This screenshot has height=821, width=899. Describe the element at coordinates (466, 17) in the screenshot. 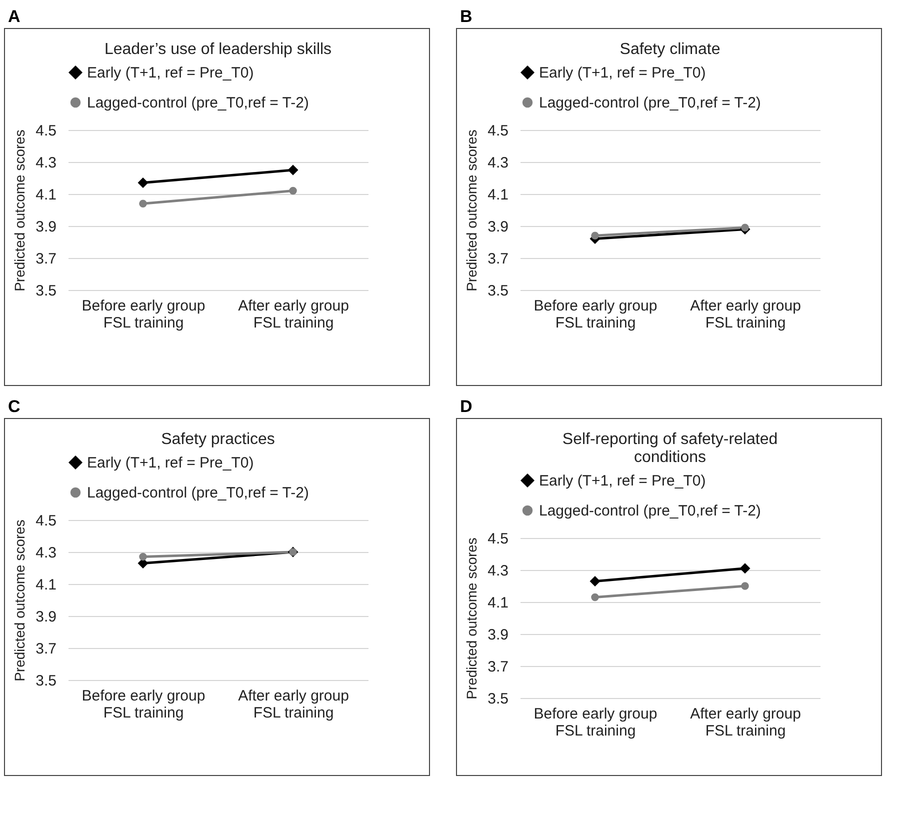

I see `text: B` at that location.